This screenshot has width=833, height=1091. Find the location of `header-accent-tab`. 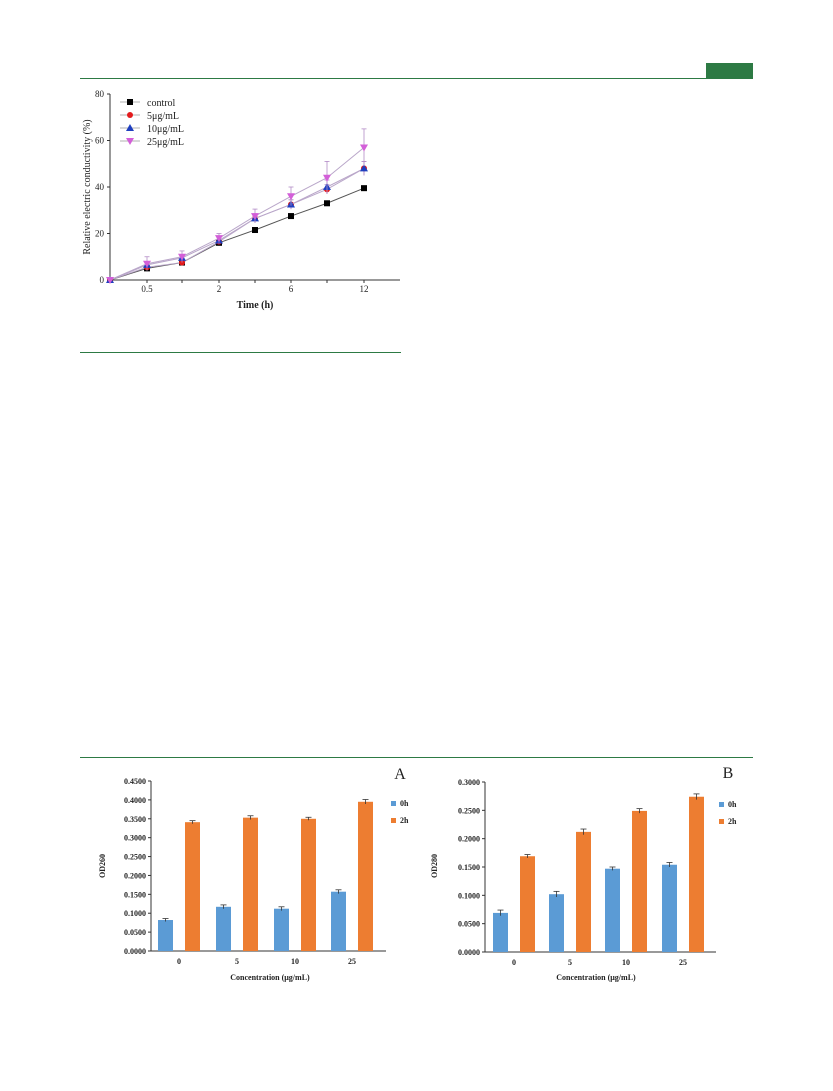

header-accent-tab is located at coordinates (729, 70).